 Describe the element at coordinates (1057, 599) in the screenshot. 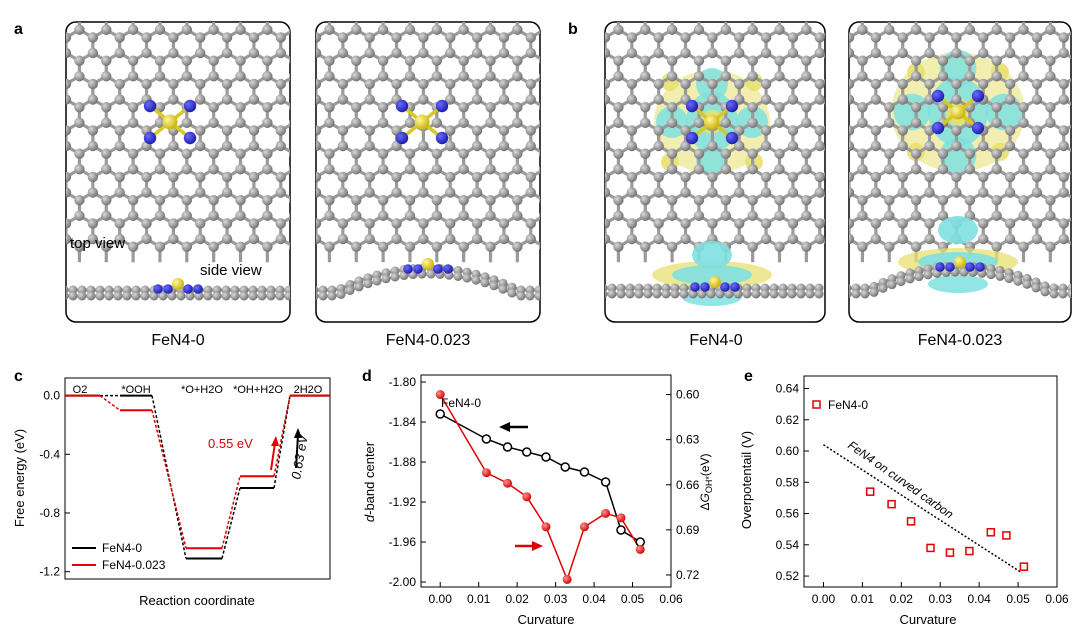

I see `x-tick-label: 0.06` at that location.